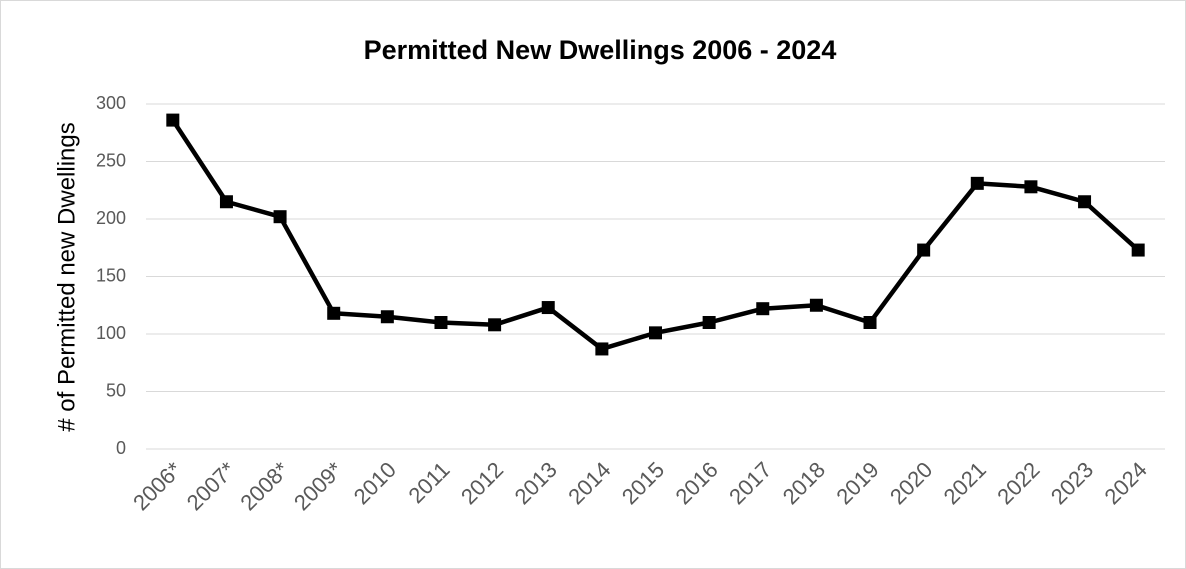  I want to click on y-tick-label: 200, so click(111, 218).